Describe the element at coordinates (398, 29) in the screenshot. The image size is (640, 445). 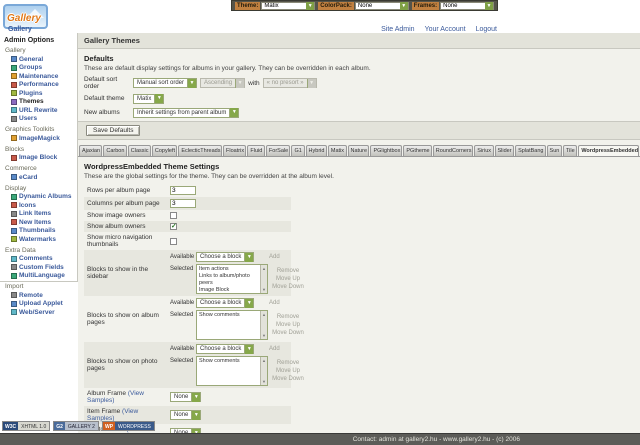
I see `site-admin-link: Site Admin` at that location.